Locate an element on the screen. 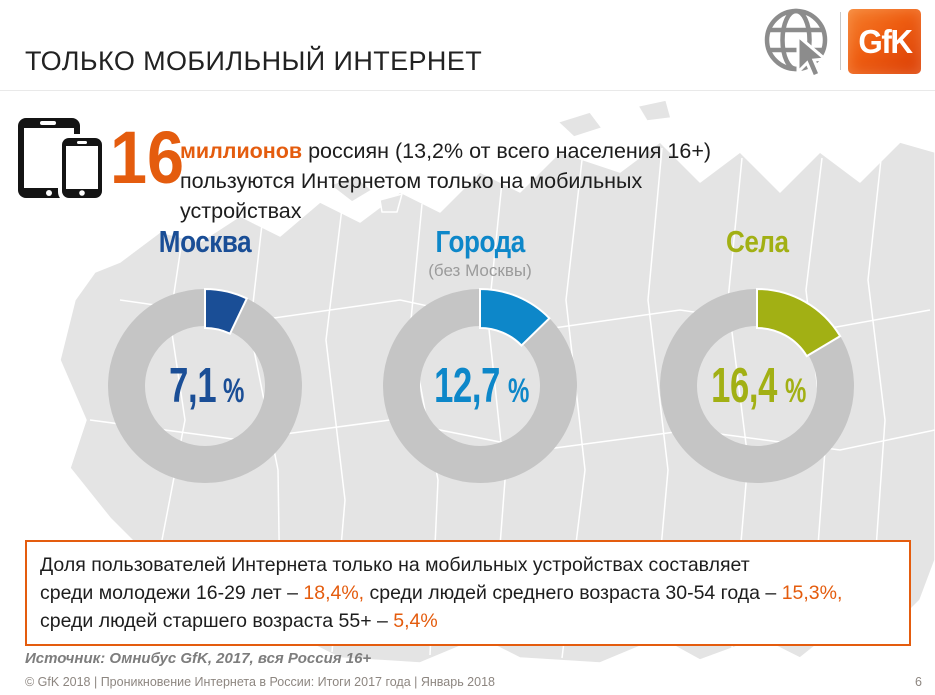 This screenshot has height=695, width=935. donut-group-villages: Села 16,4% is located at coordinates (757, 354).